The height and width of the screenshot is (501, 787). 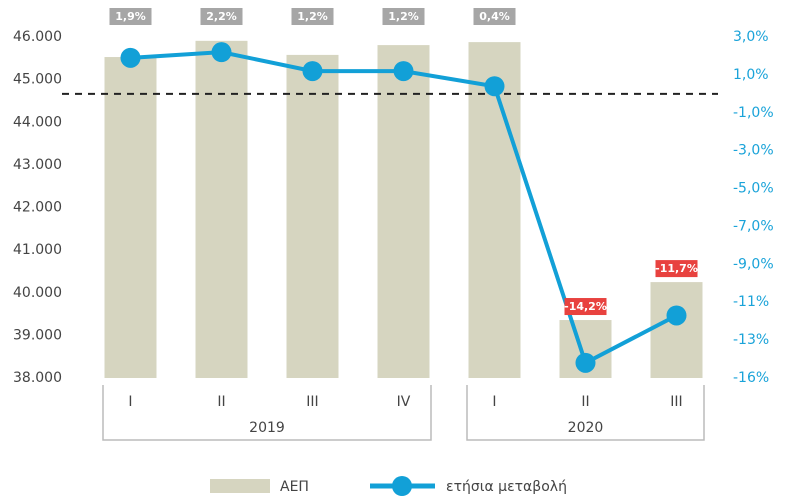 What do you see at coordinates (37, 335) in the screenshot?
I see `y-tick-label: 39.000` at bounding box center [37, 335].